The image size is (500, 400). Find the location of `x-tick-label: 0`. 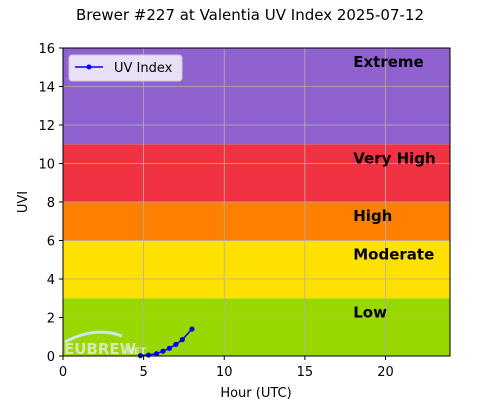

x-tick-label: 0 is located at coordinates (63, 372).